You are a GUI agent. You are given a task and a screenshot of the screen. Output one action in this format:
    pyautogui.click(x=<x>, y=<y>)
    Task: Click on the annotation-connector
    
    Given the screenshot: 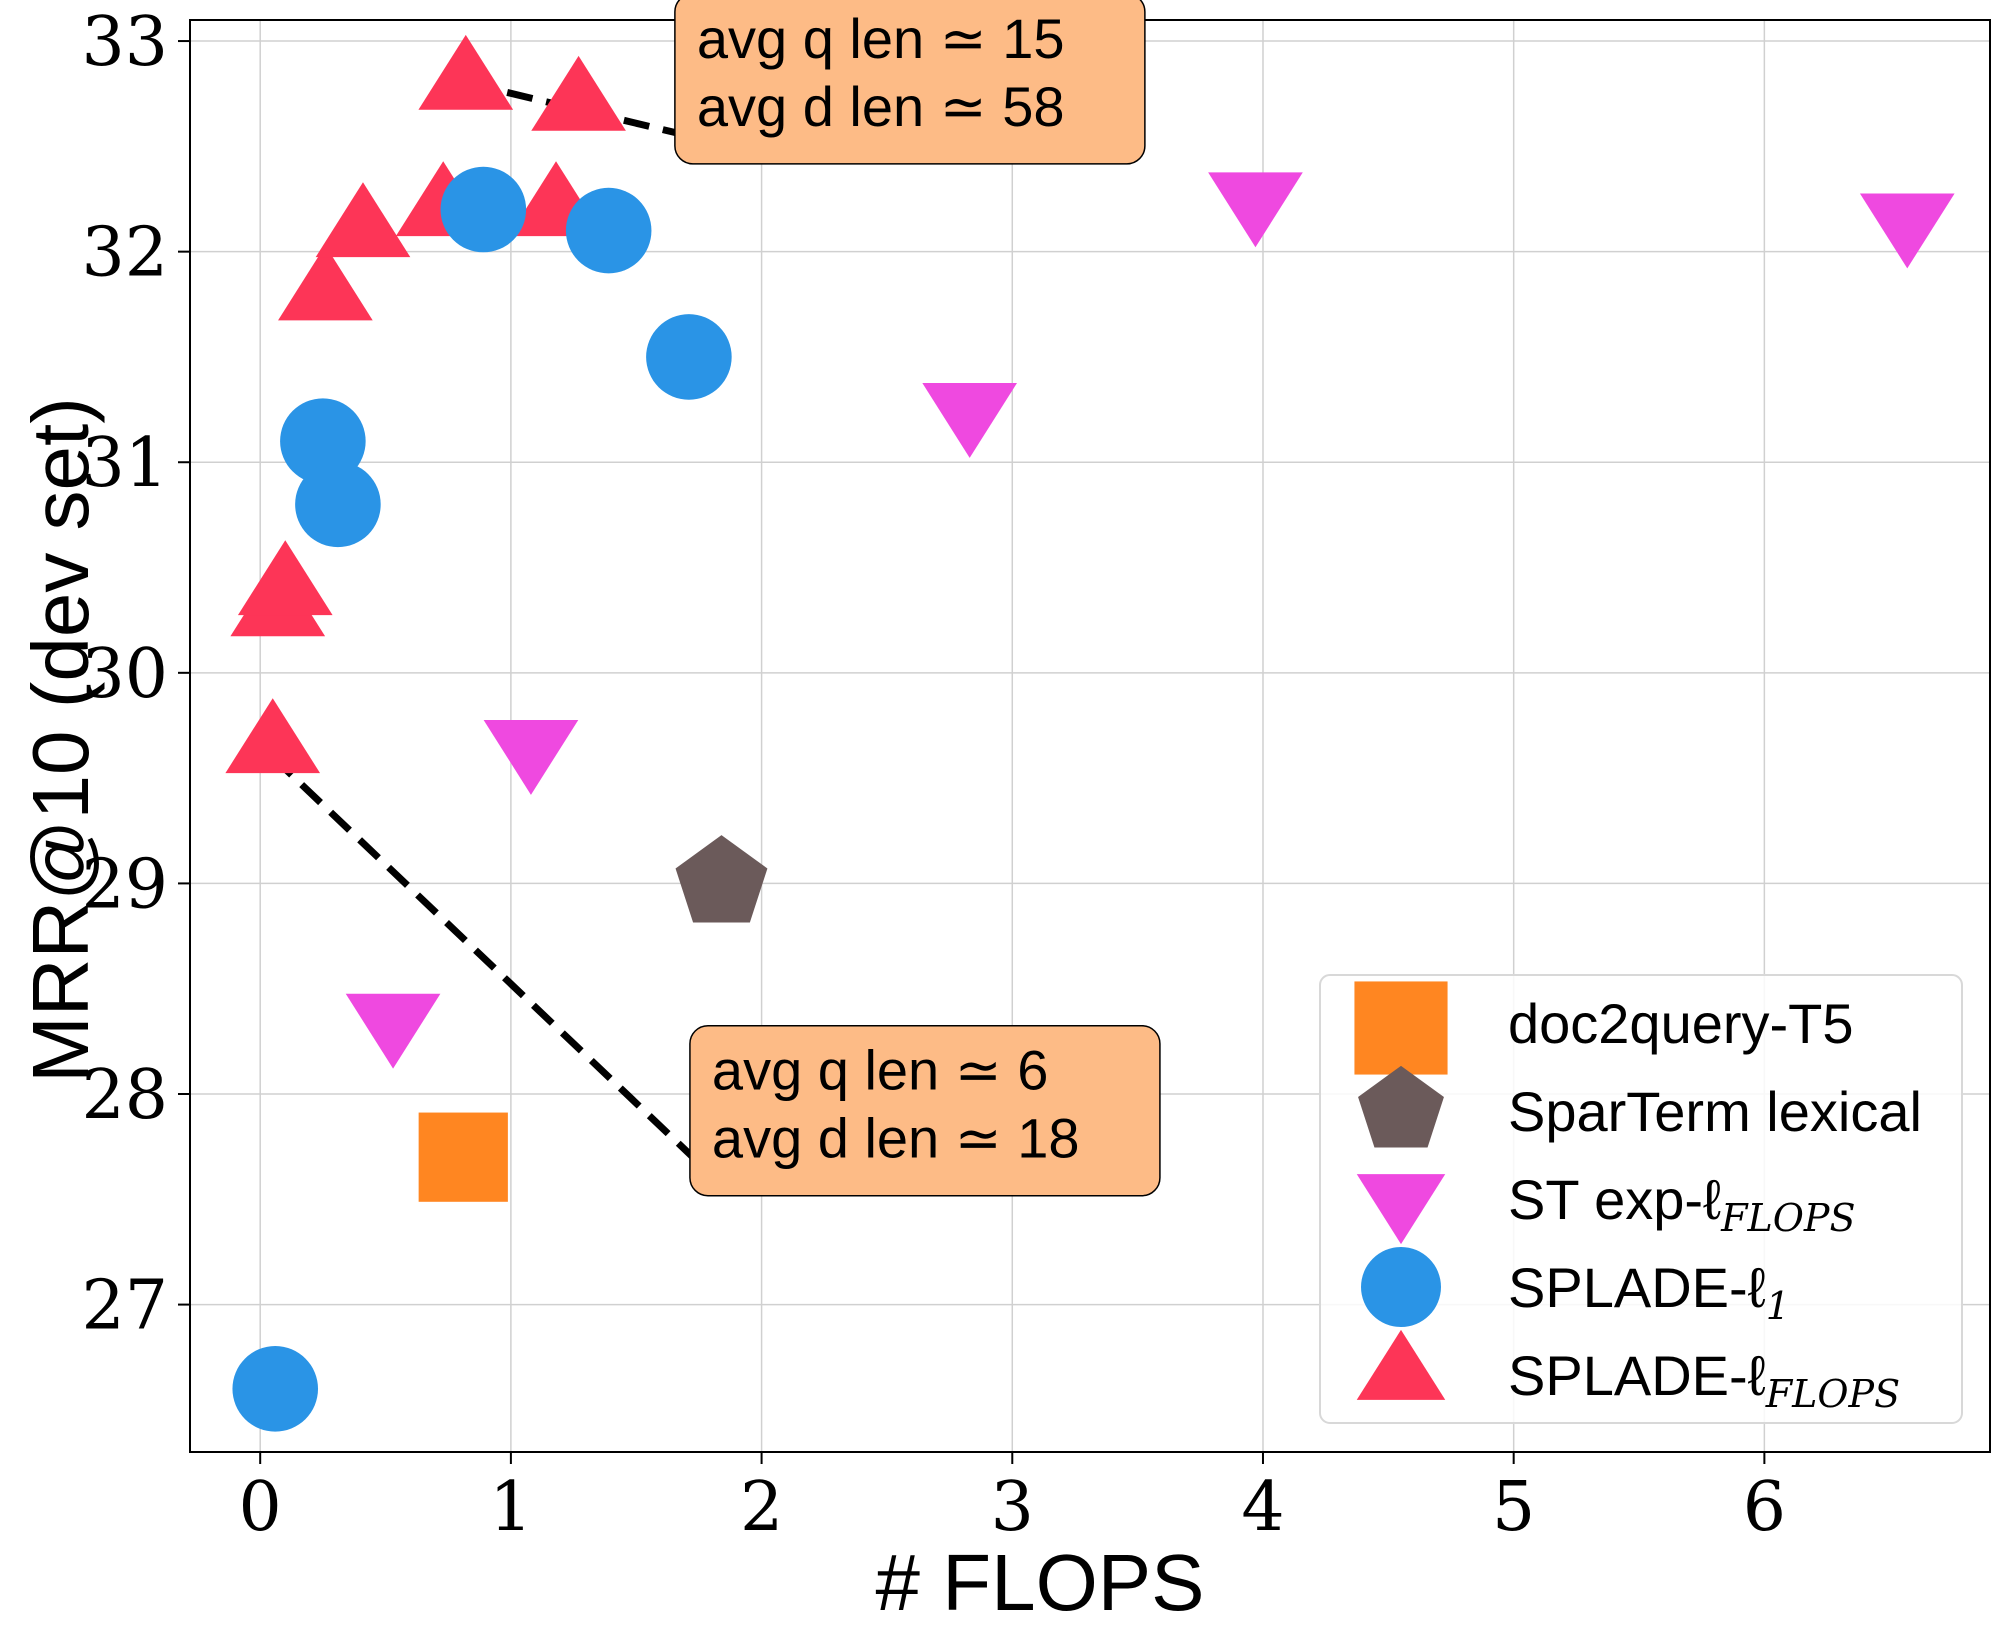 What is the action you would take?
    pyautogui.click(x=488, y=962)
    